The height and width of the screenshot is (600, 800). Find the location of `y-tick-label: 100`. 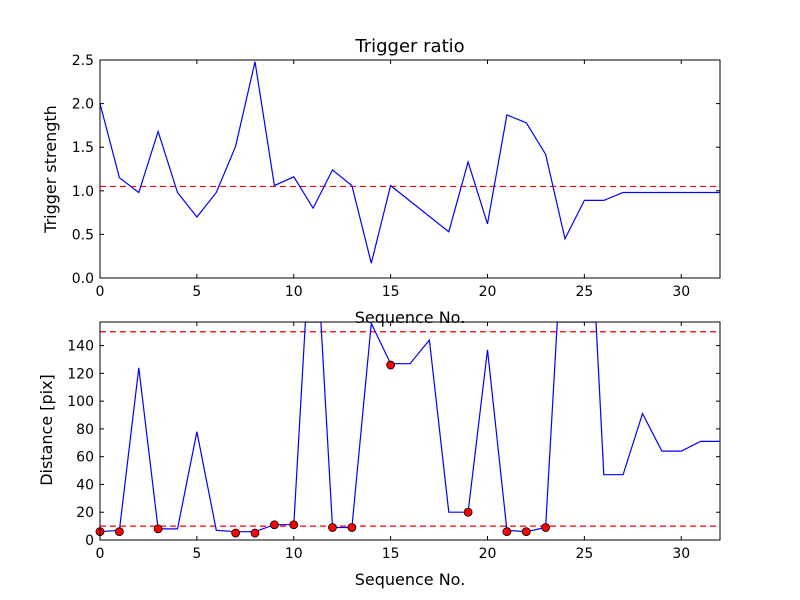

y-tick-label: 100 is located at coordinates (80, 402).